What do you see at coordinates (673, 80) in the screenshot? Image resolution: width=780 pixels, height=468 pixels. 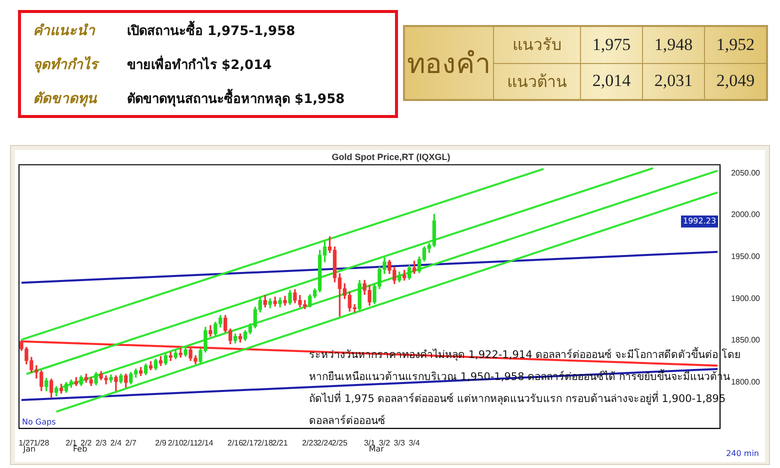 I see `text: 2,031` at bounding box center [673, 80].